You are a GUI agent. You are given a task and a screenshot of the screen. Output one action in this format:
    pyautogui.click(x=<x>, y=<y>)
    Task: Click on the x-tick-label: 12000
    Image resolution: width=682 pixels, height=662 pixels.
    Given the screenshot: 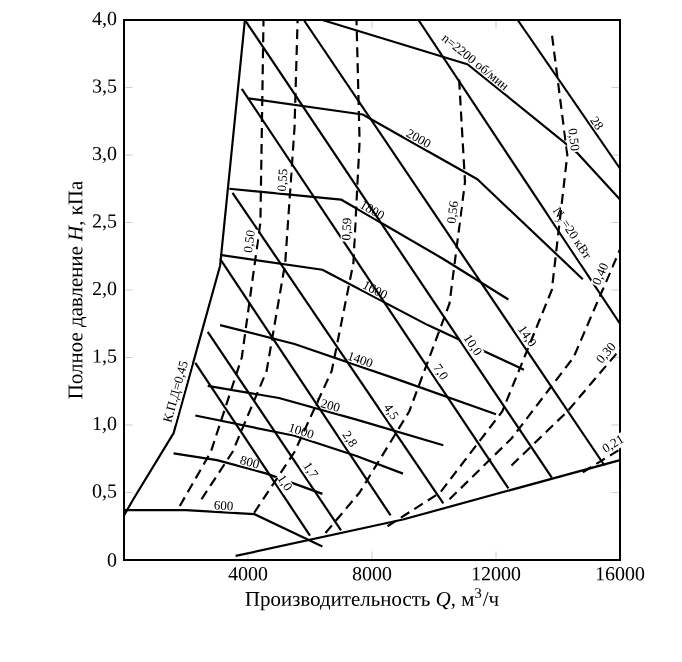 What is the action you would take?
    pyautogui.click(x=496, y=574)
    